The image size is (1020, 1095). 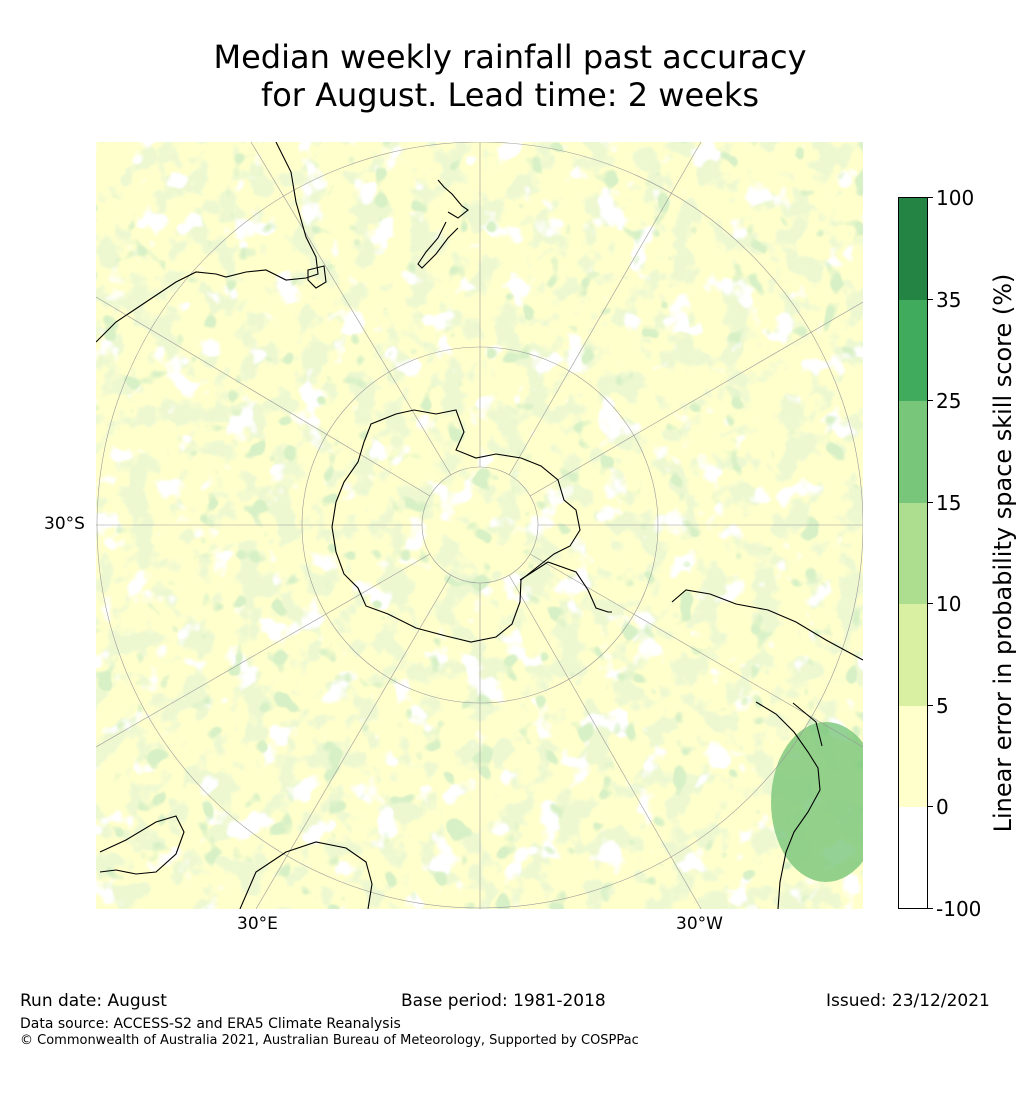 I want to click on lon-label-30w: 30°W, so click(x=699, y=924).